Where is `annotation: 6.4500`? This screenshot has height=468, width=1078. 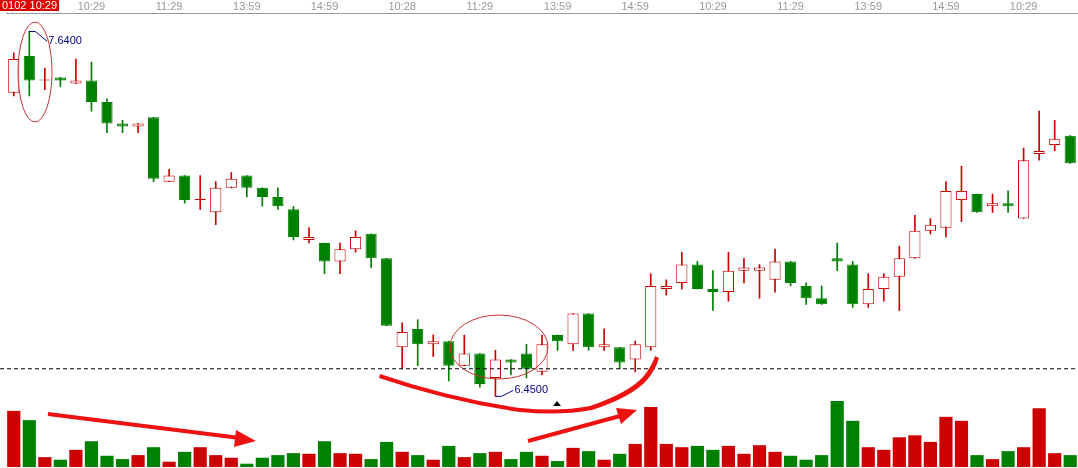
annotation: 6.4500 is located at coordinates (531, 389).